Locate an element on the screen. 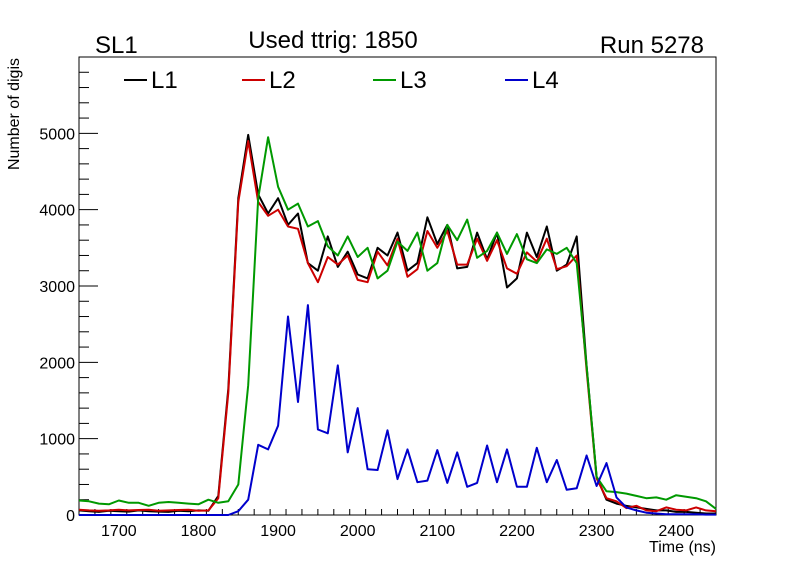  y-axis-title: Number of digis is located at coordinates (14, 114).